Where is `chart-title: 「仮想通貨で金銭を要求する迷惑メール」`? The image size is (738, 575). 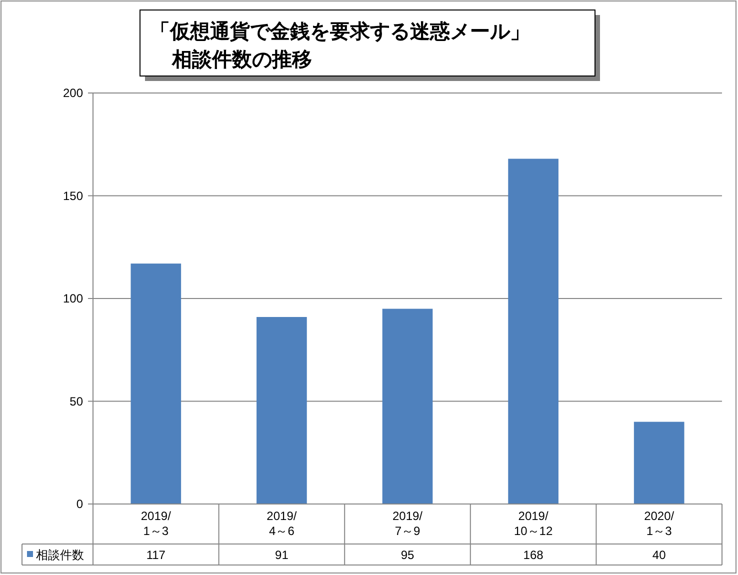 chart-title: 「仮想通貨で金銭を要求する迷惑メール」 is located at coordinates (340, 31).